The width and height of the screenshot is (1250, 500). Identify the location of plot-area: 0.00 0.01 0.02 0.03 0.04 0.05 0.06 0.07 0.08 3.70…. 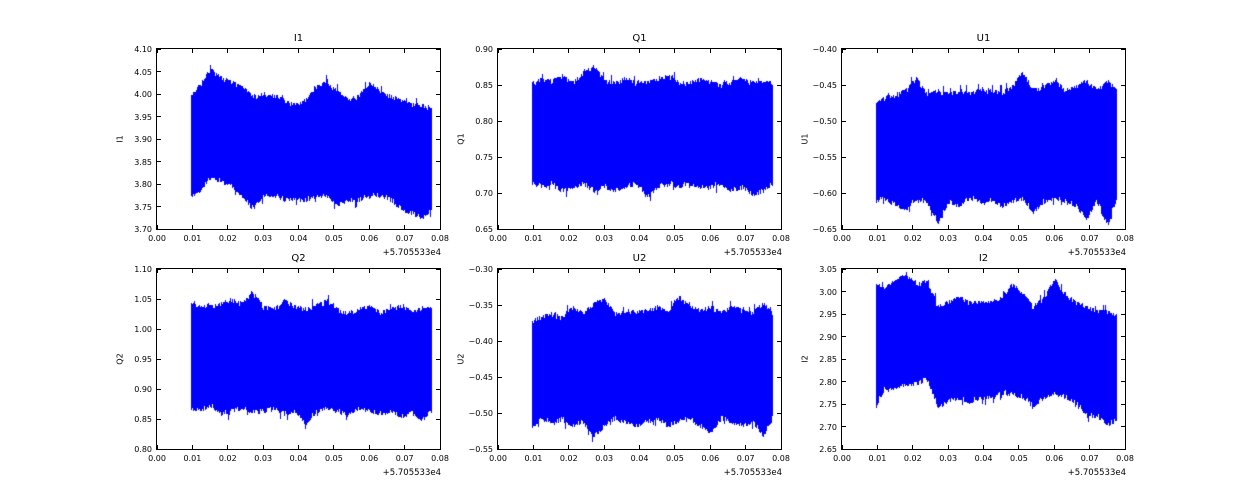
(291, 144).